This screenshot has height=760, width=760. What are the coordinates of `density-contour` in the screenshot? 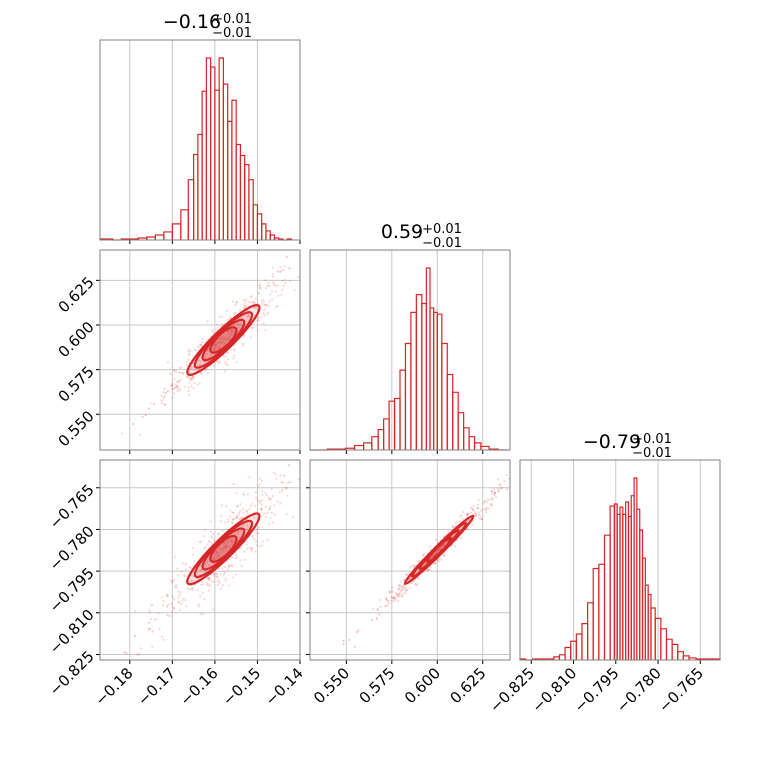 It's located at (223, 340).